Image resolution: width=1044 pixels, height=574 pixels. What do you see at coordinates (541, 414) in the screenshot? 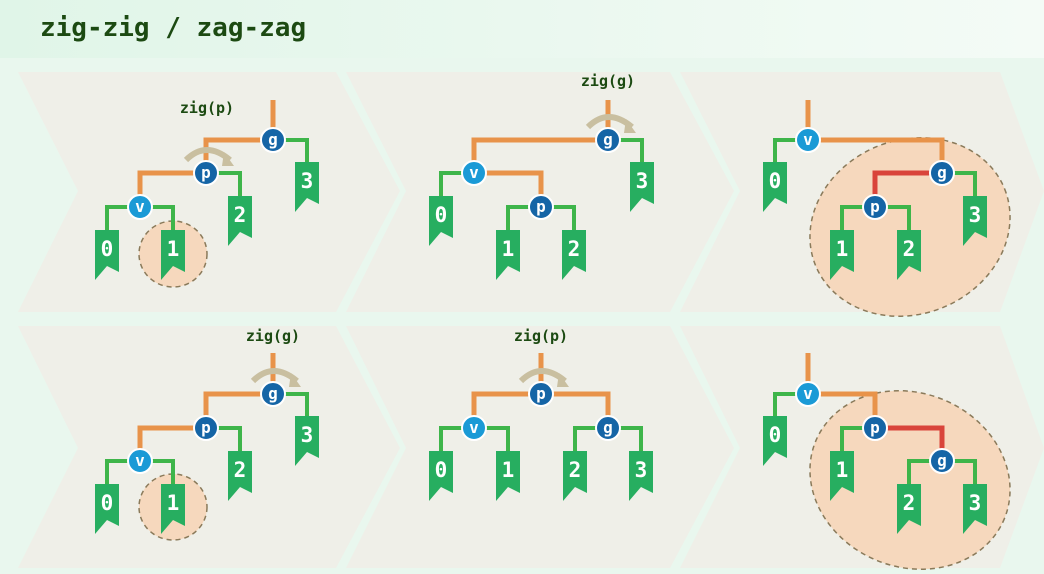
I see `tree-row2-step2: zig(p) p v g 0 1 2 3` at bounding box center [541, 414].